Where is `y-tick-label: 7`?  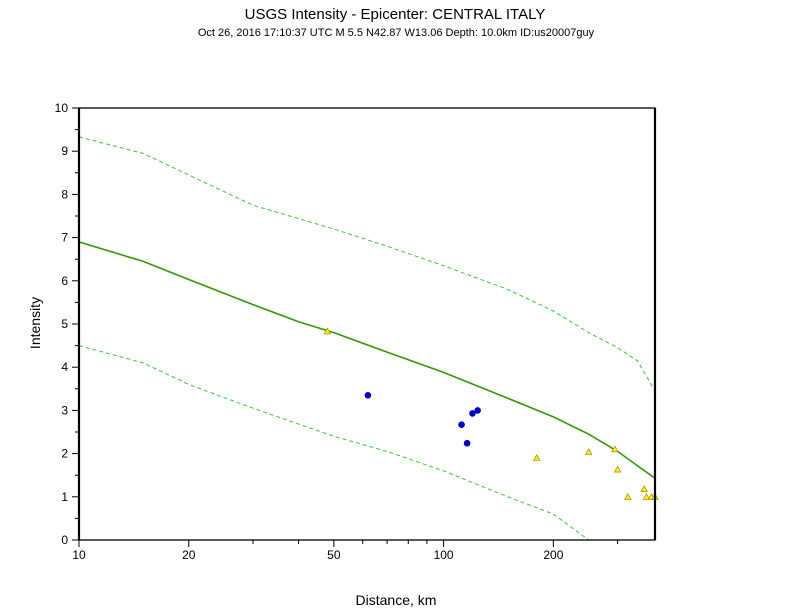 y-tick-label: 7 is located at coordinates (64, 238).